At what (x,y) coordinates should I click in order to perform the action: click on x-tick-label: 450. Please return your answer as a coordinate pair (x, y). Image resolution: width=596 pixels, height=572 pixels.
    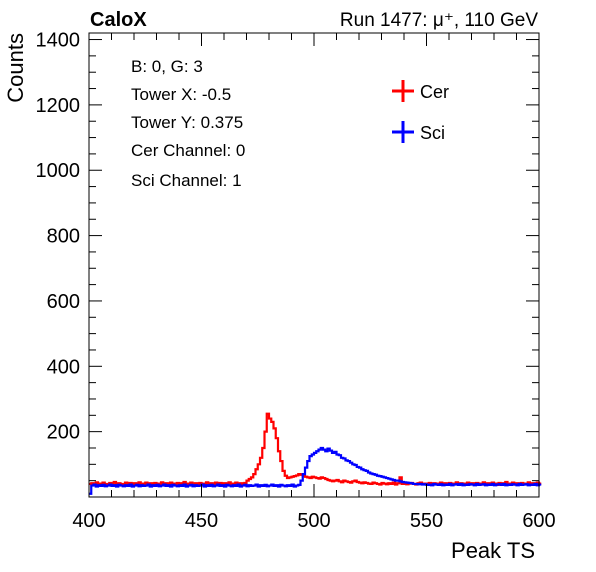
    Looking at the image, I should click on (201, 521).